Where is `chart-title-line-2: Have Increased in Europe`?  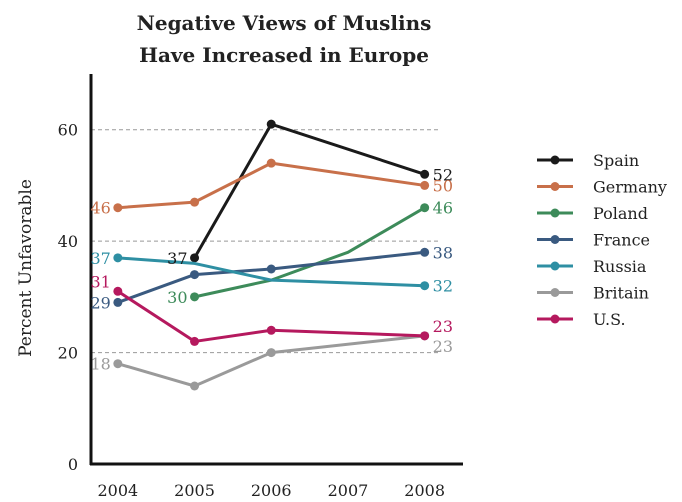
chart-title-line-2: Have Increased in Europe is located at coordinates (284, 55).